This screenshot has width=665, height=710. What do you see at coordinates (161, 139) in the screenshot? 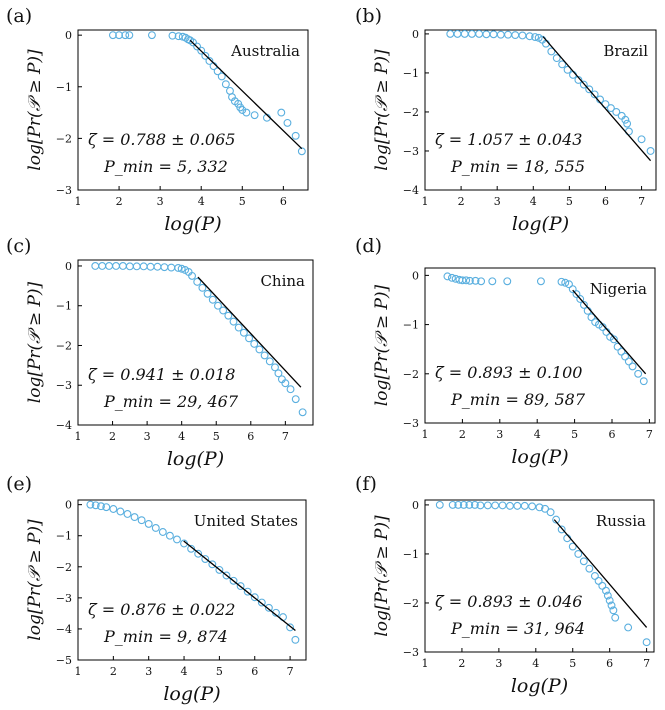
I see `zeta-annotation: ζ = 0.788 ± 0.065` at bounding box center [161, 139].